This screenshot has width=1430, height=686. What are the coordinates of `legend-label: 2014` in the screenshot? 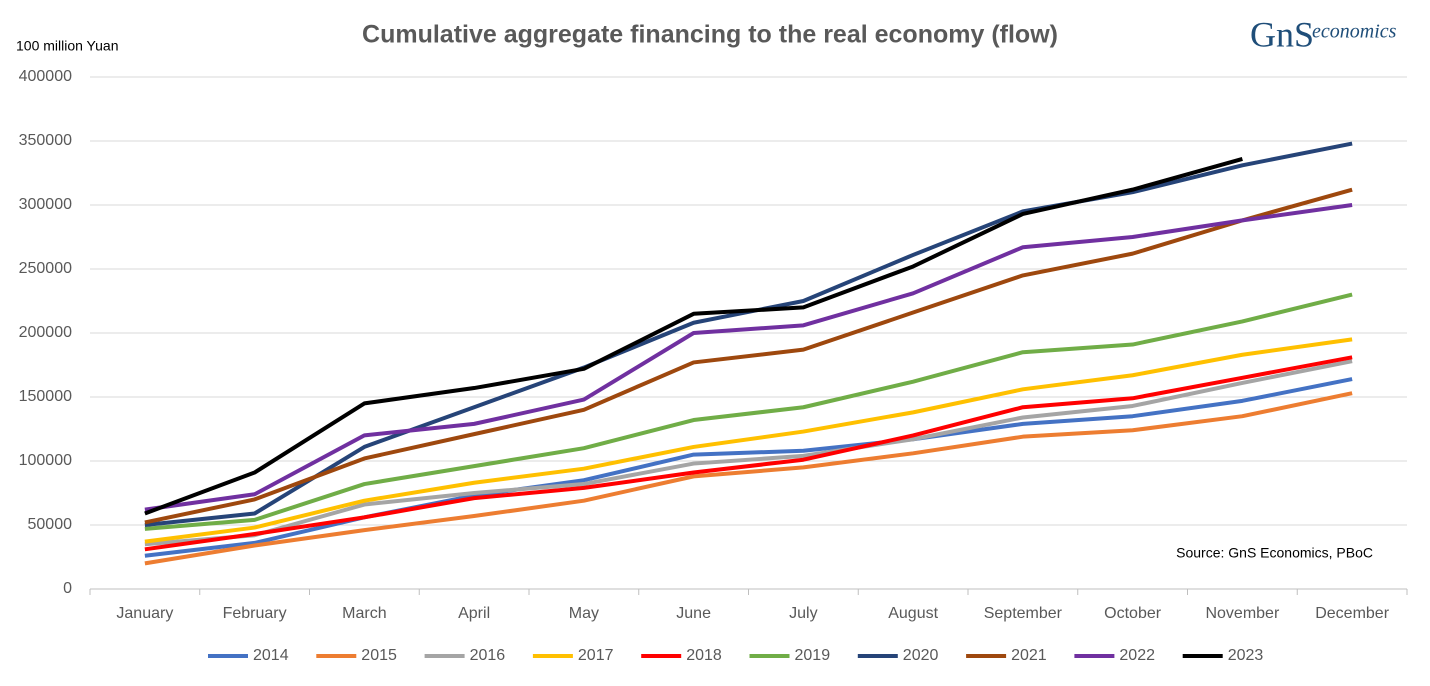 It's located at (271, 655).